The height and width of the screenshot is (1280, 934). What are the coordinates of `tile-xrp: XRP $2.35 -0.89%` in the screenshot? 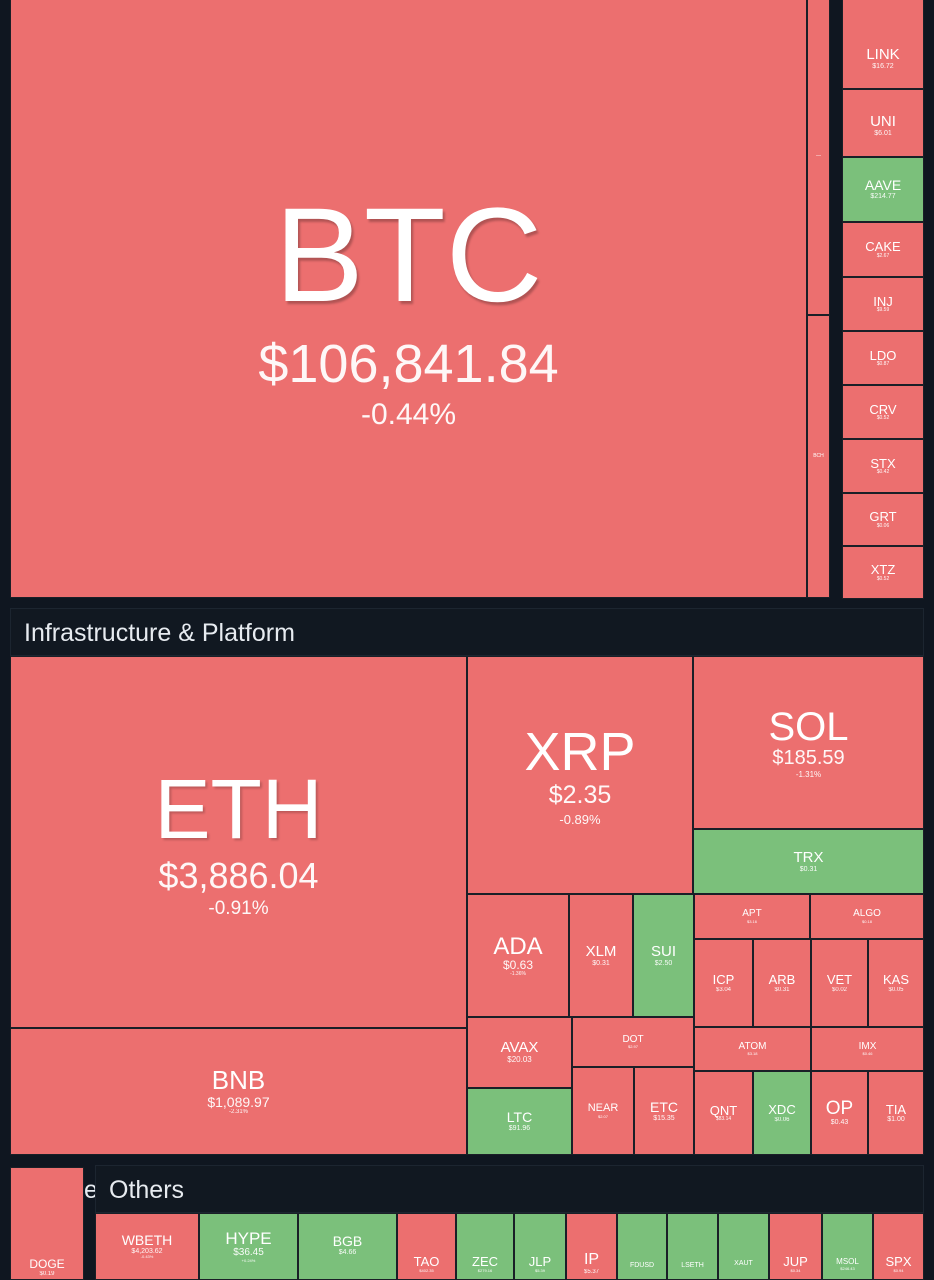 It's located at (580, 775).